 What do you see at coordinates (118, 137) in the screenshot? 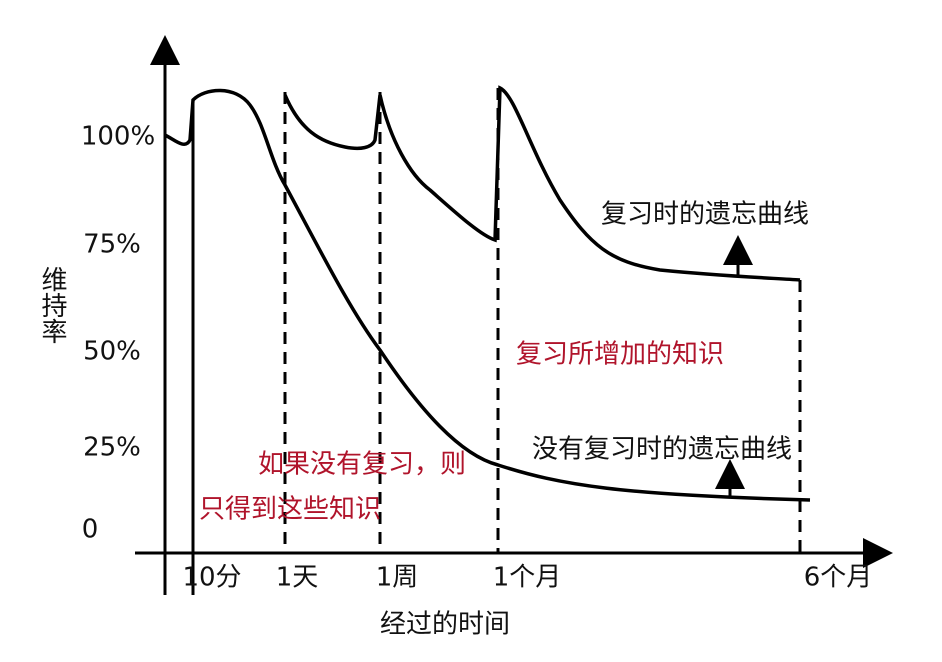
I see `y-tick-label: 100%` at bounding box center [118, 137].